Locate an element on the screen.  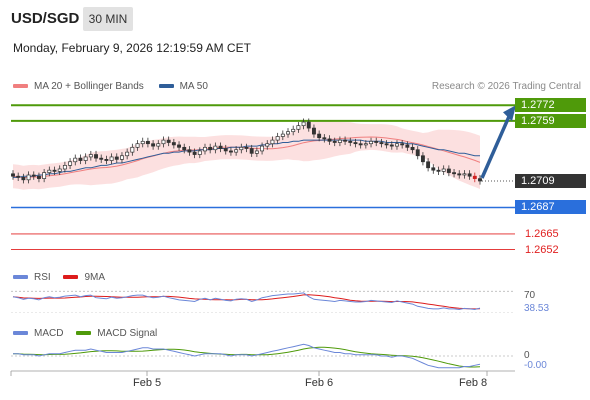
macd-zero-label: 0 is located at coordinates (527, 355).